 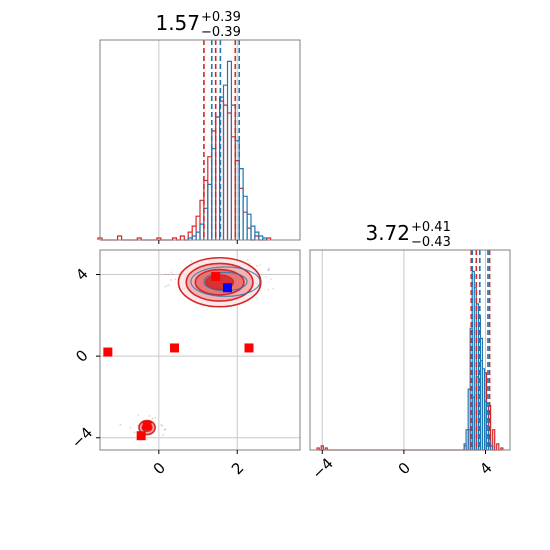 I want to click on joint-y-tick-label: −4, so click(x=82, y=438).